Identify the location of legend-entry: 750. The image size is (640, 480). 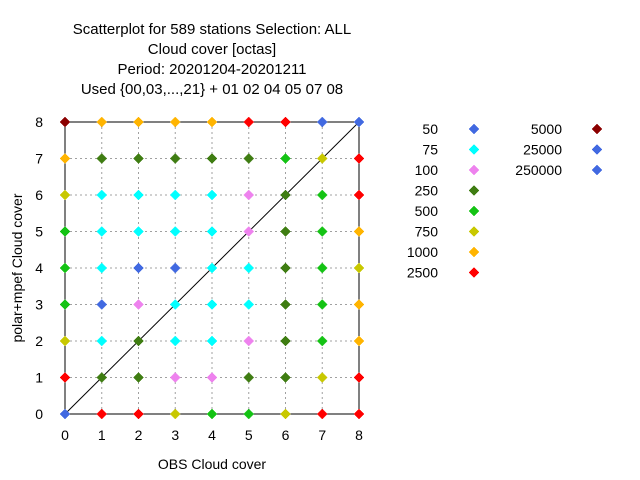
(447, 232).